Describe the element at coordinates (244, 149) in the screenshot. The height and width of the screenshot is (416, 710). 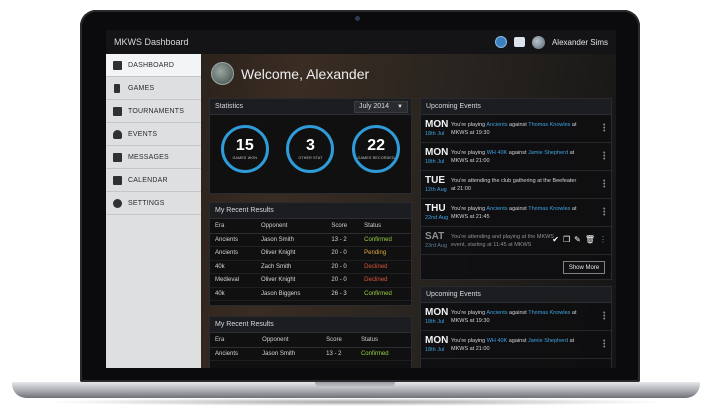
I see `stat-games-won: 15 GAMES WON` at that location.